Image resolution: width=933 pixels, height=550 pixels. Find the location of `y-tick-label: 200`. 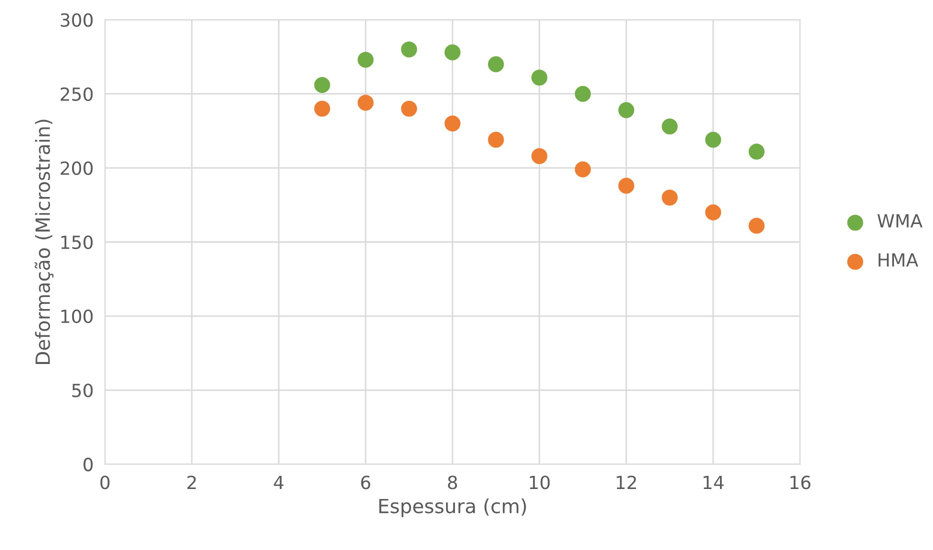

y-tick-label: 200 is located at coordinates (76, 168).